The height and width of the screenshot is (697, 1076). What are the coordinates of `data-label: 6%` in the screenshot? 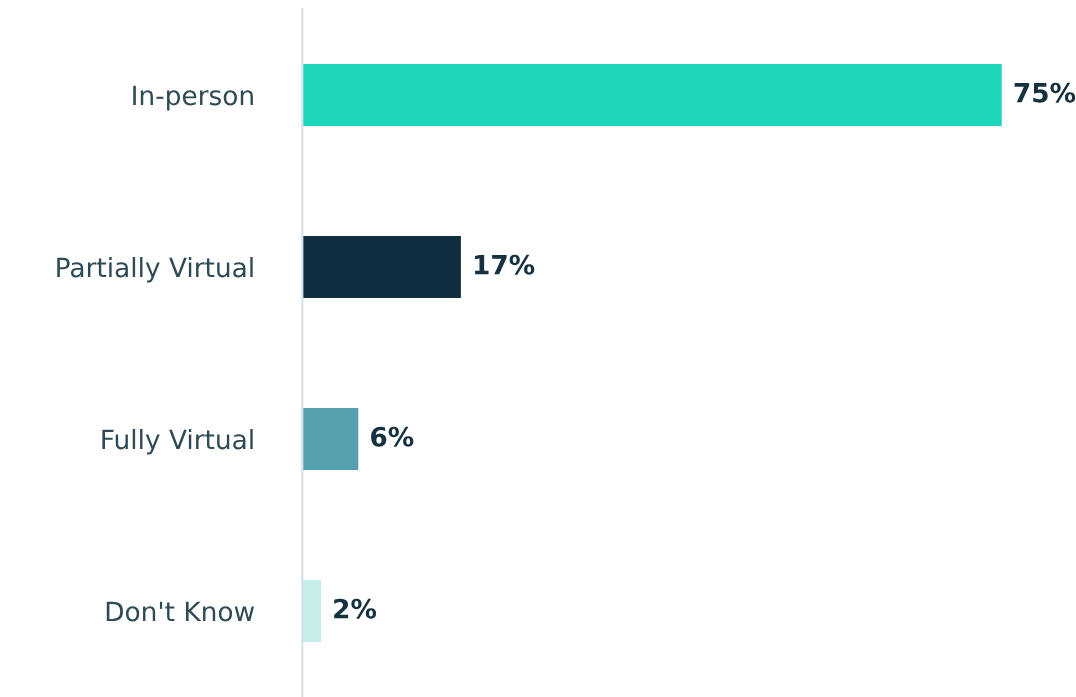 It's located at (392, 436).